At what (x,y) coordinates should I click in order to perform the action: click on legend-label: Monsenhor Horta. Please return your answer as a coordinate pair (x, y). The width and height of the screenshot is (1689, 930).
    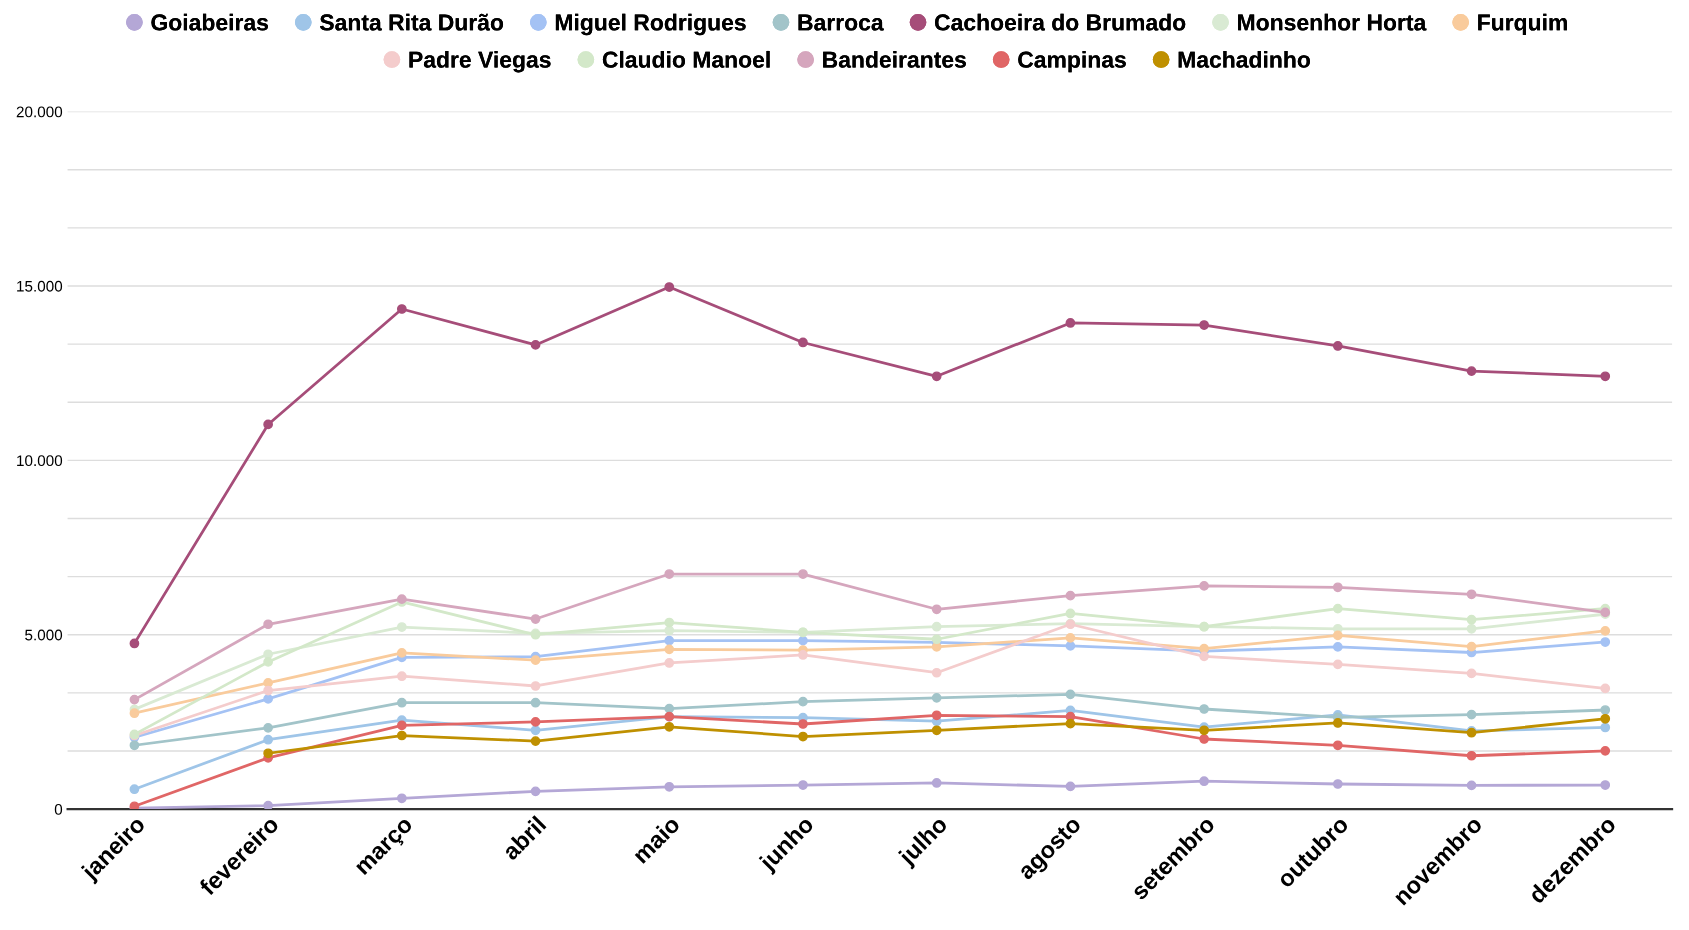
    Looking at the image, I should click on (1332, 22).